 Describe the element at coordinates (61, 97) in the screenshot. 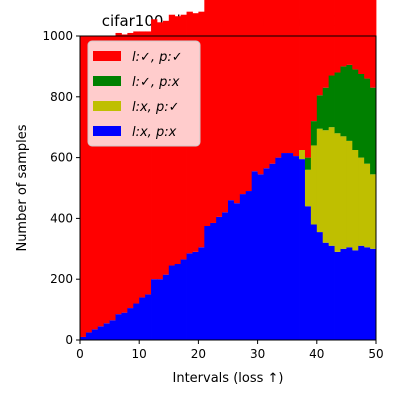

I see `y-tick-label-4: 800` at that location.